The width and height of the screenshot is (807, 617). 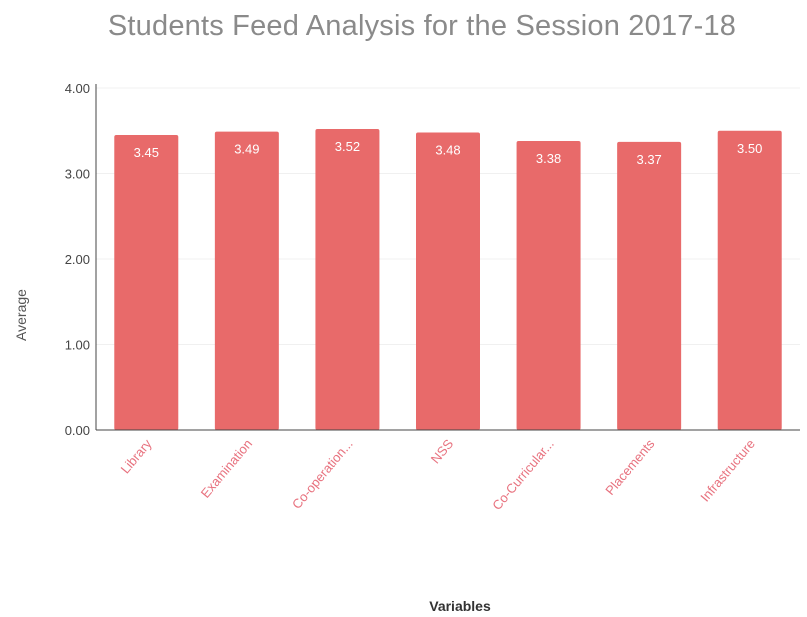 What do you see at coordinates (136, 456) in the screenshot?
I see `x-tick-label: Library` at bounding box center [136, 456].